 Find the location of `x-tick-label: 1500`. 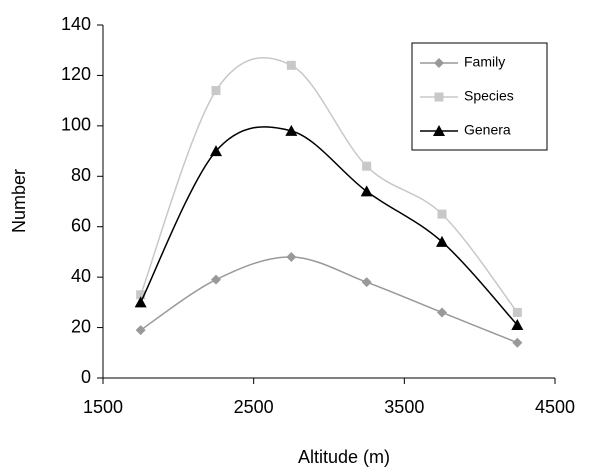

x-tick-label: 1500 is located at coordinates (103, 407).